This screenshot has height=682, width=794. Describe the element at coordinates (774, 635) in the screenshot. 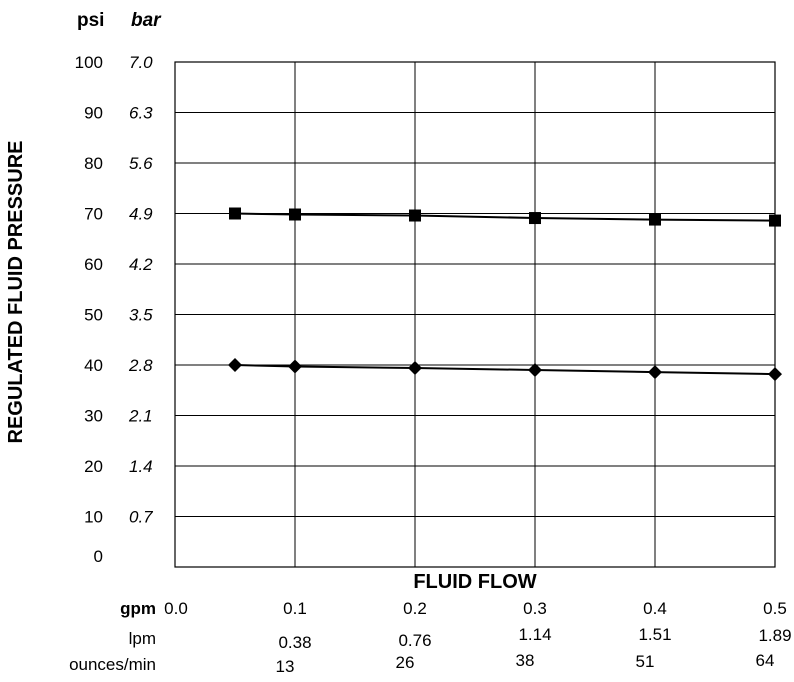

I see `x-tick-lpm: 1.89` at that location.